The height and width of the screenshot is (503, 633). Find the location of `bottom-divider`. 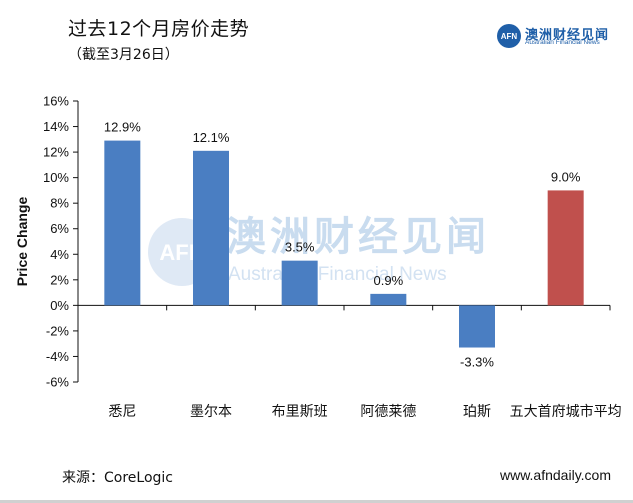

bottom-divider is located at coordinates (316, 501).